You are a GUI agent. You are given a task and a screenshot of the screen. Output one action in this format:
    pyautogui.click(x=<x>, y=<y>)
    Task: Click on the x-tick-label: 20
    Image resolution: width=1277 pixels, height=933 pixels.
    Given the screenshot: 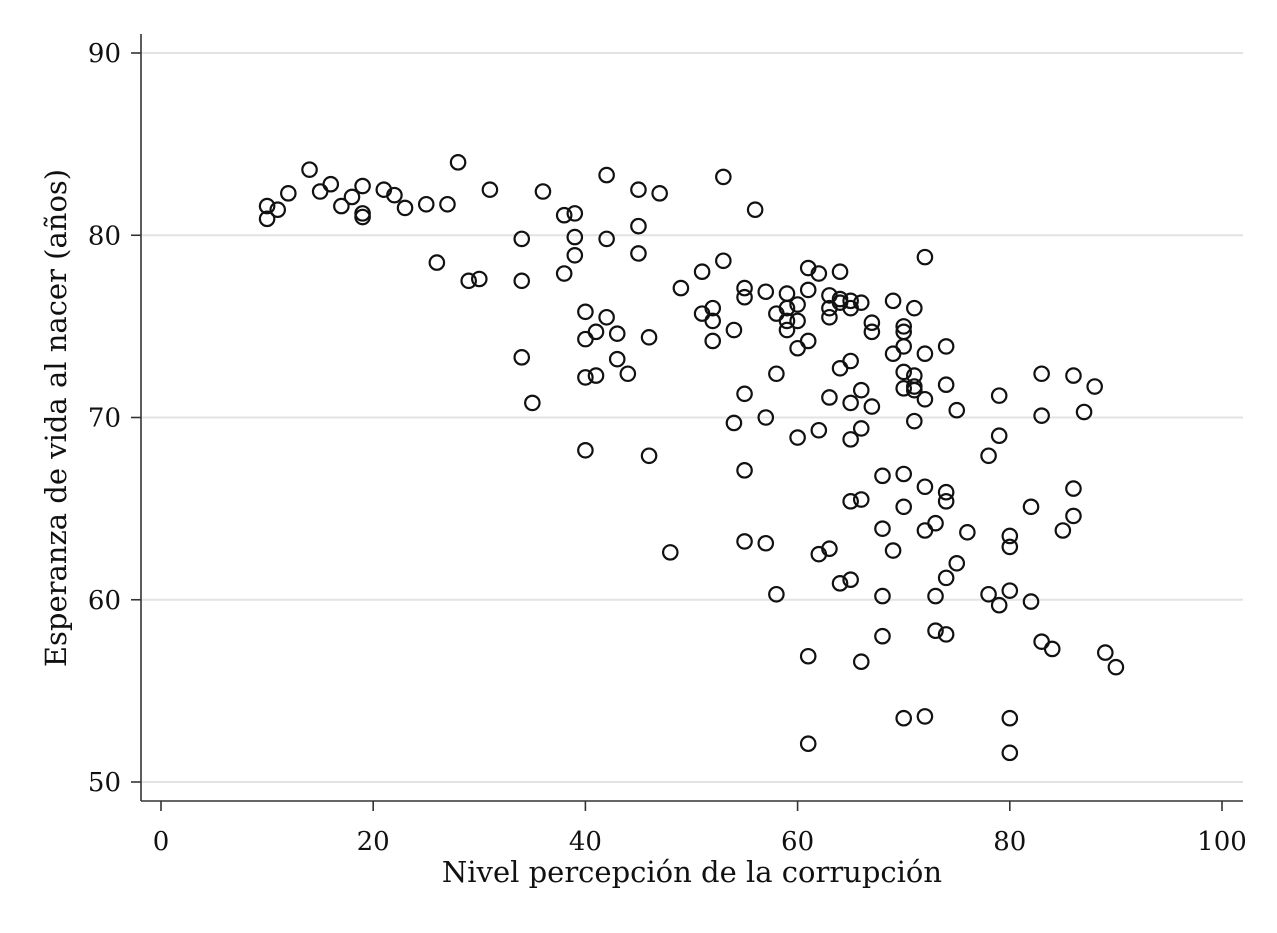 What is the action you would take?
    pyautogui.click(x=373, y=842)
    